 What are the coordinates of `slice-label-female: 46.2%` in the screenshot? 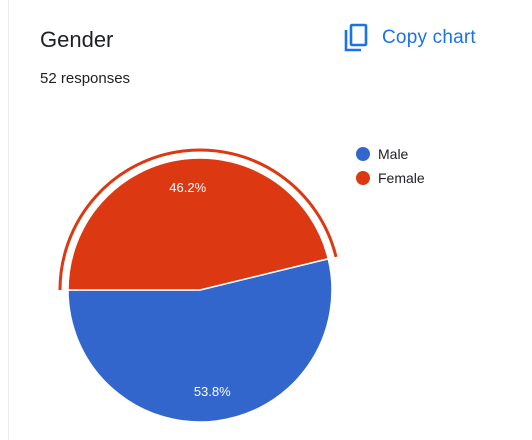 It's located at (187, 187).